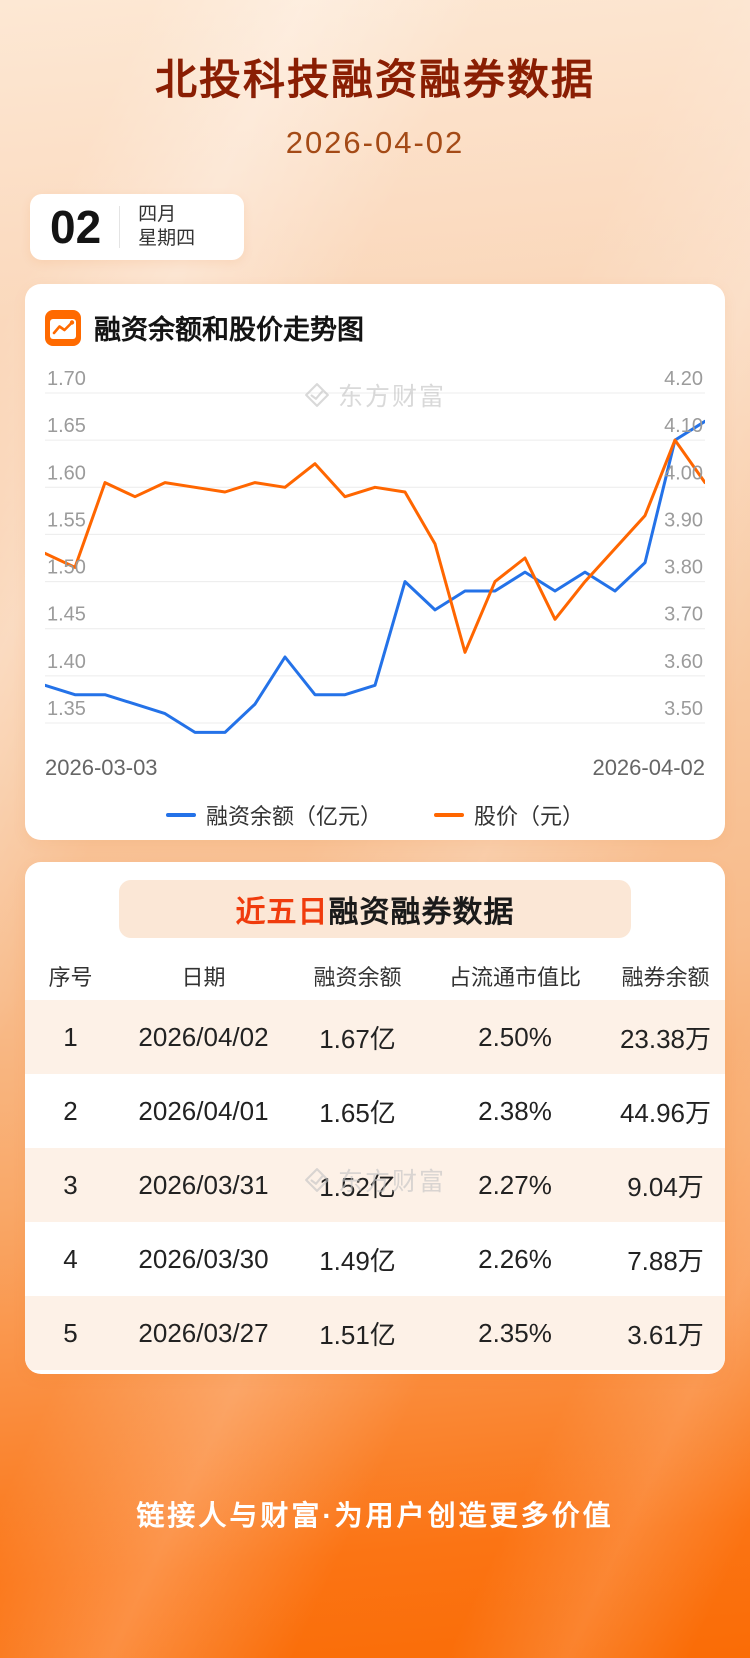 The width and height of the screenshot is (750, 1658). Describe the element at coordinates (357, 1260) in the screenshot. I see `table-cell: 1.49亿` at that location.